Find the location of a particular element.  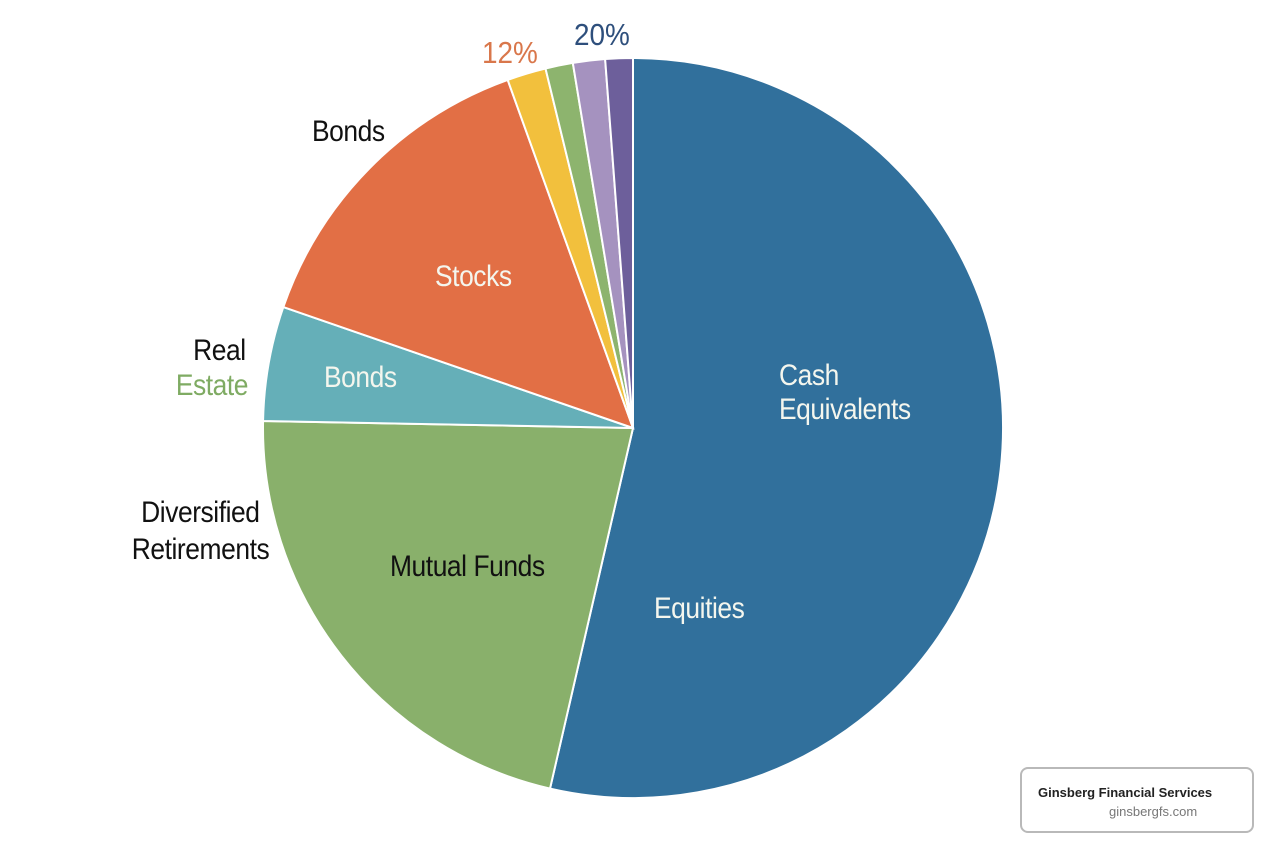

label-equities: Equities is located at coordinates (699, 608).